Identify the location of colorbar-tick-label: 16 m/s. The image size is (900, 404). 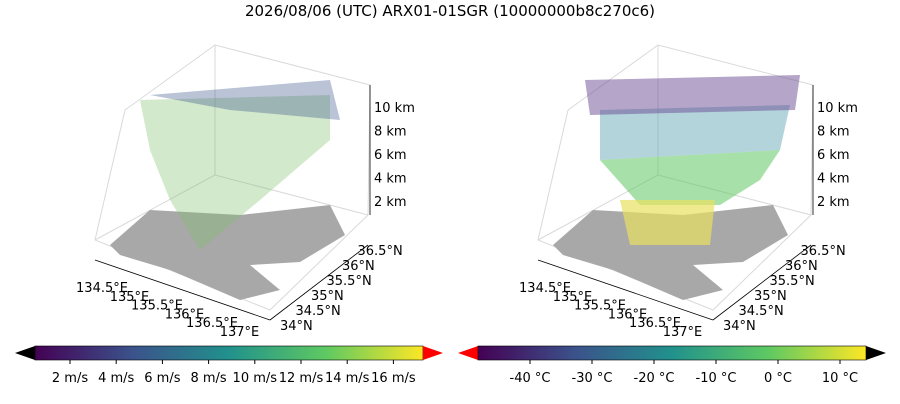
(393, 378).